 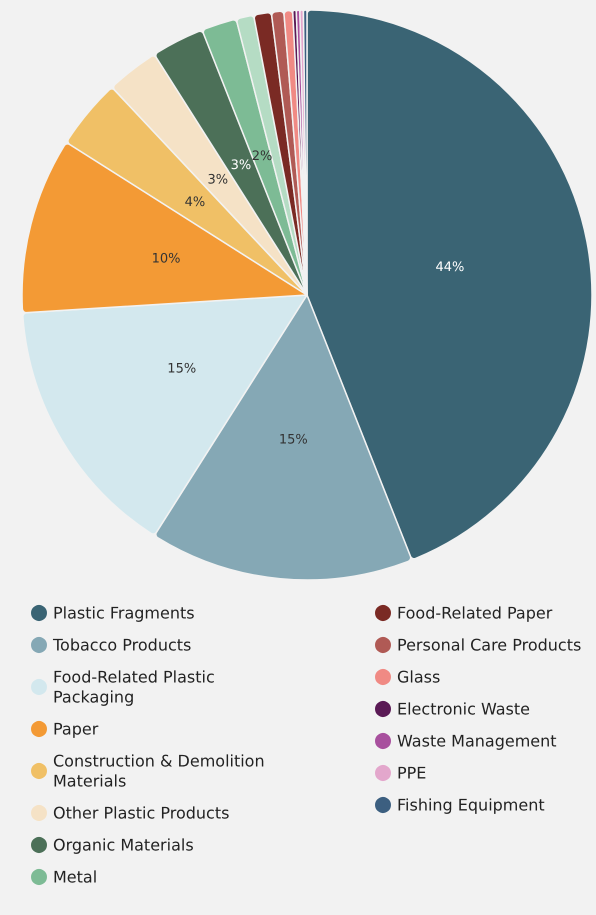 What do you see at coordinates (471, 805) in the screenshot?
I see `legend-label: Fishing Equipment` at bounding box center [471, 805].